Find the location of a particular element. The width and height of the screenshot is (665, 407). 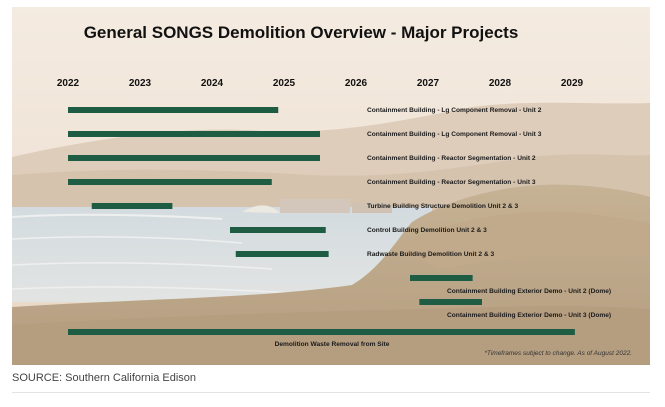

year-axis: 2022 2023 2024 2025 2026 2027 2028 2029 is located at coordinates (320, 83).